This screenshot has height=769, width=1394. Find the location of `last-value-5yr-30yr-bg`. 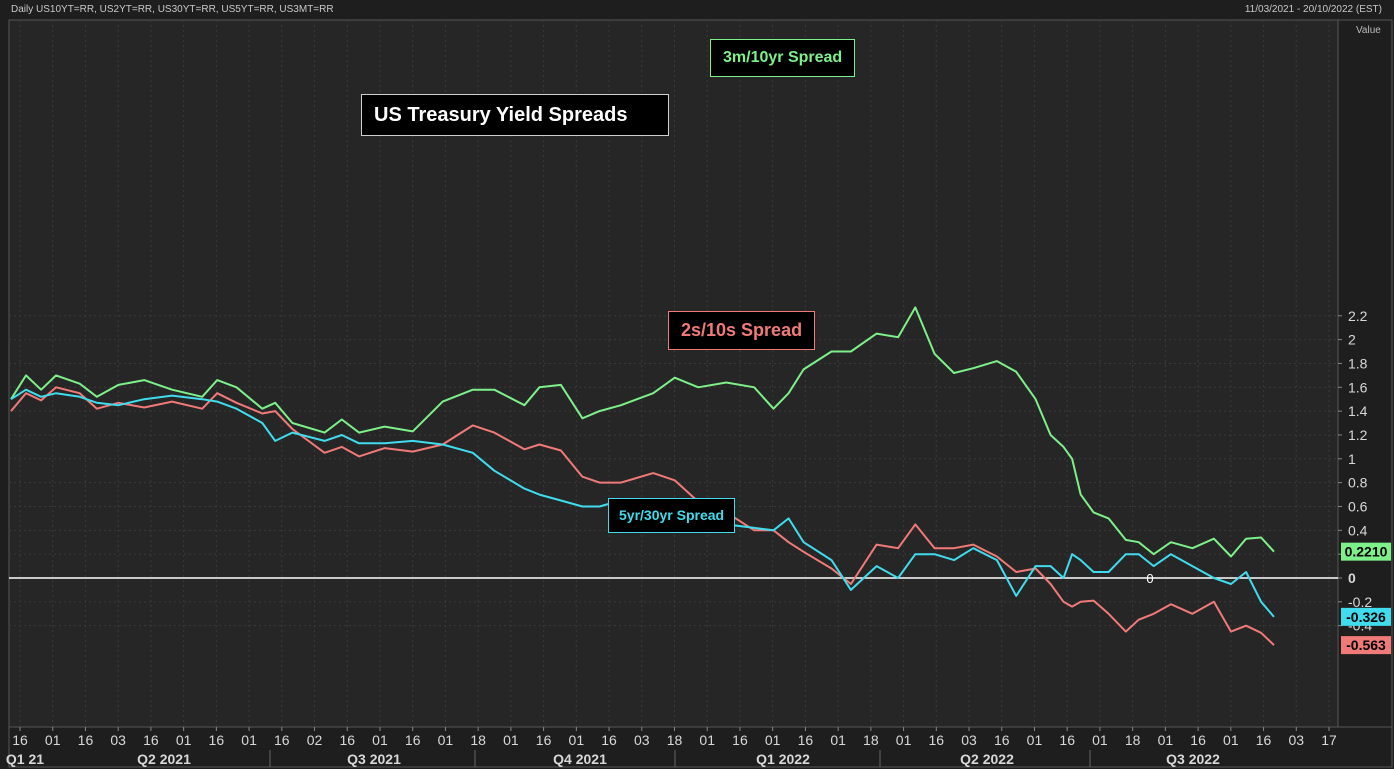

last-value-5yr-30yr-bg is located at coordinates (1366, 616).